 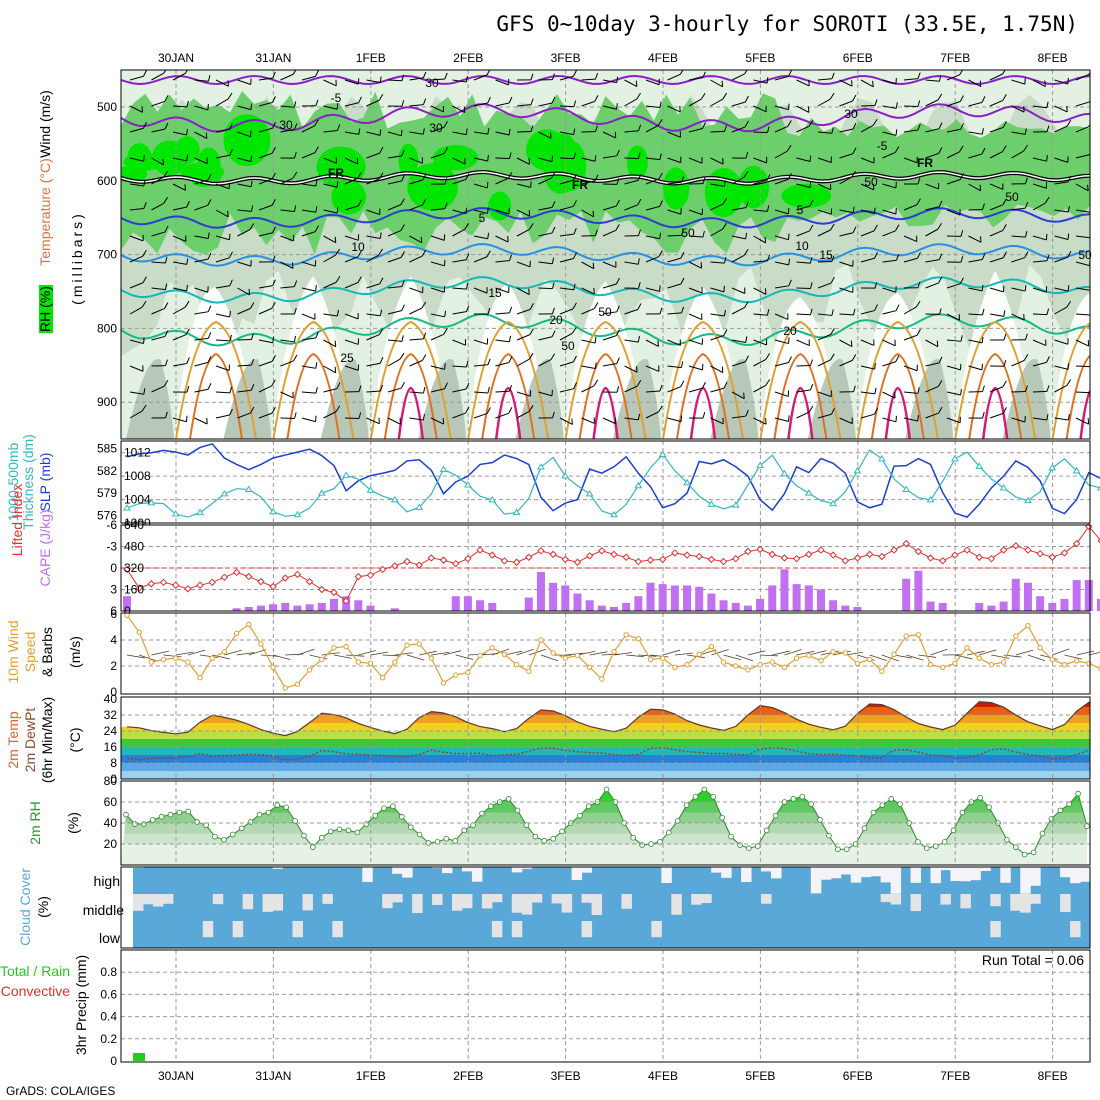 I want to click on moist-plume, so click(x=929, y=398).